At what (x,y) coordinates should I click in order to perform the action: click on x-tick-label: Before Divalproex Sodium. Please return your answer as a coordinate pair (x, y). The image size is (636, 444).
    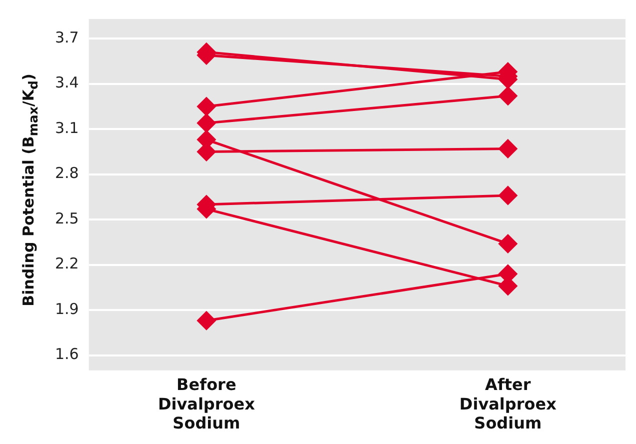
    Looking at the image, I should click on (207, 404).